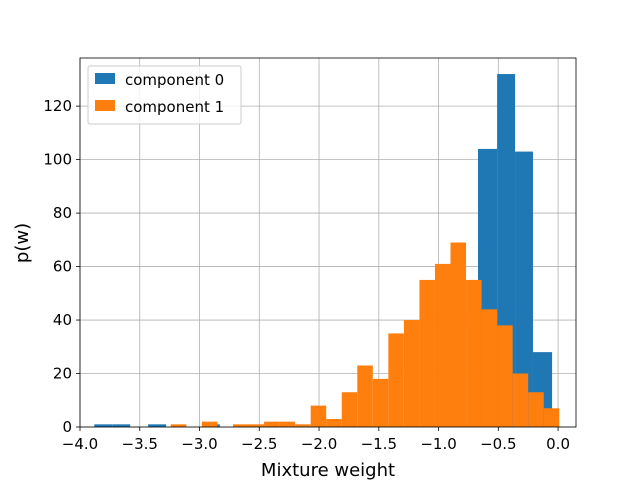 Image resolution: width=640 pixels, height=480 pixels. What do you see at coordinates (67, 427) in the screenshot?
I see `y-tick-label: 0` at bounding box center [67, 427].